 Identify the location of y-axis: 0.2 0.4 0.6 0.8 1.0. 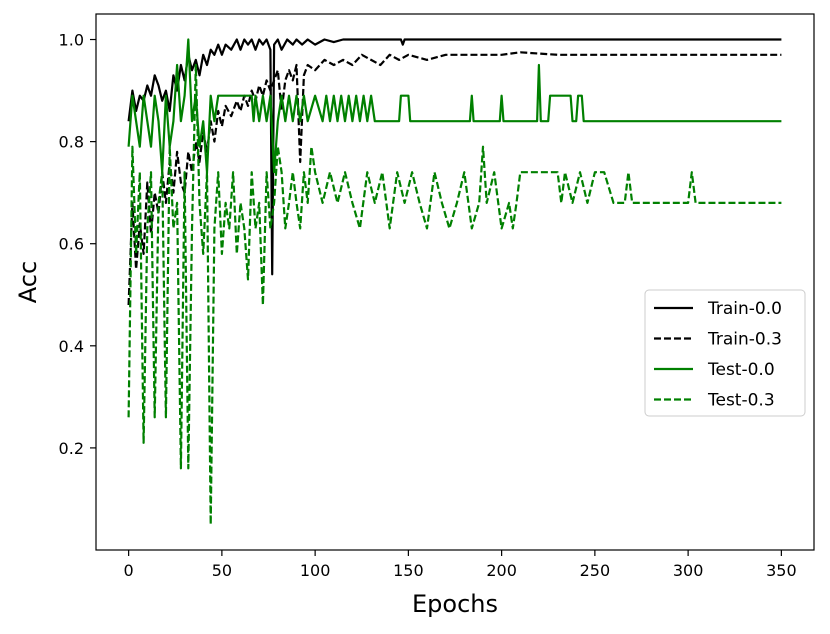
(77, 244).